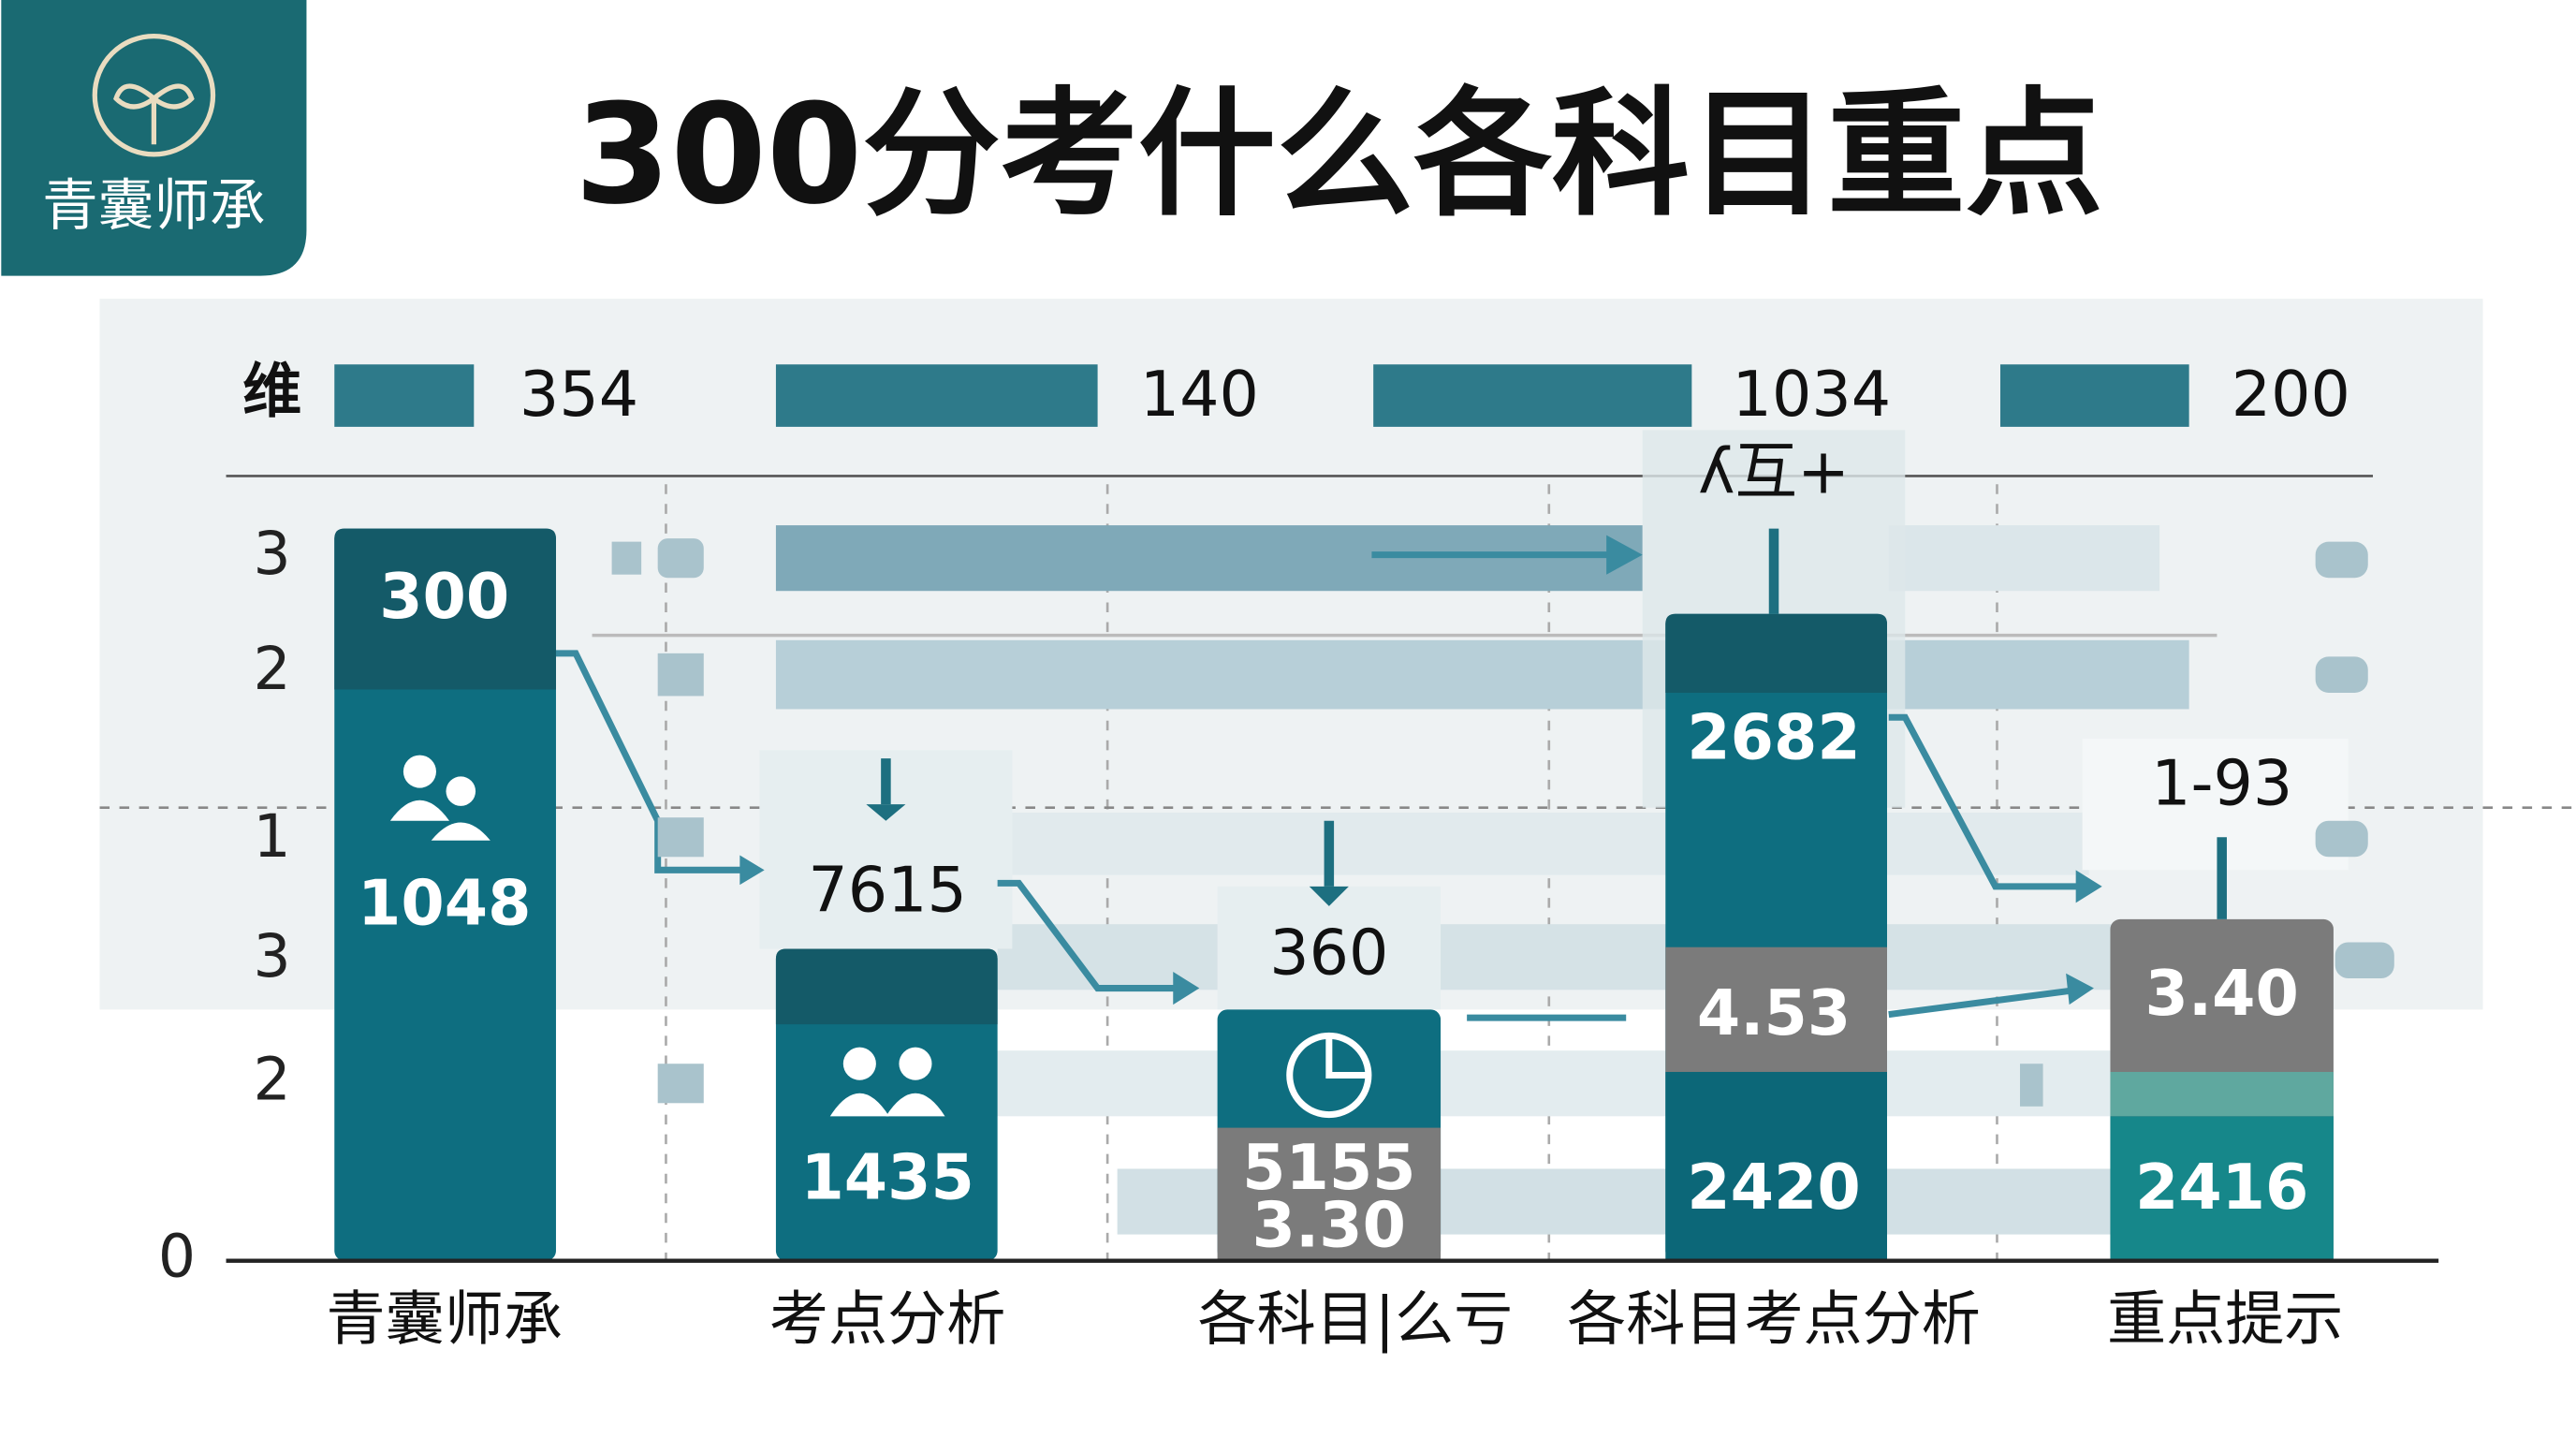  Describe the element at coordinates (1328, 1167) in the screenshot. I see `bar-label: 5155` at that location.